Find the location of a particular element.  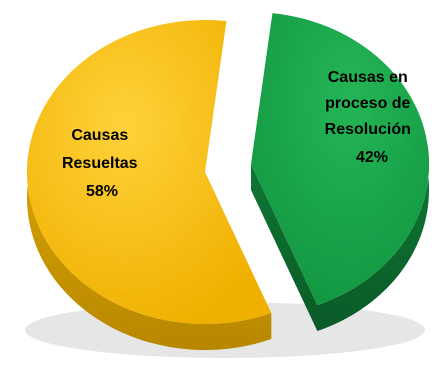

slice-label-resueltas-line-1: Causas is located at coordinates (99, 135).